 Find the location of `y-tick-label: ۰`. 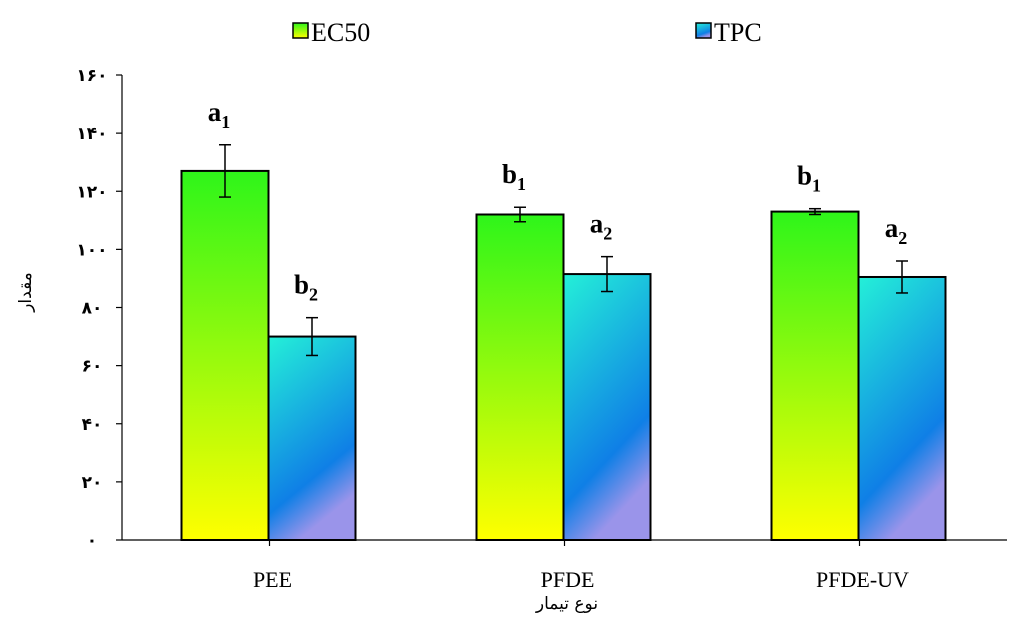

y-tick-label: ۰ is located at coordinates (92, 541).